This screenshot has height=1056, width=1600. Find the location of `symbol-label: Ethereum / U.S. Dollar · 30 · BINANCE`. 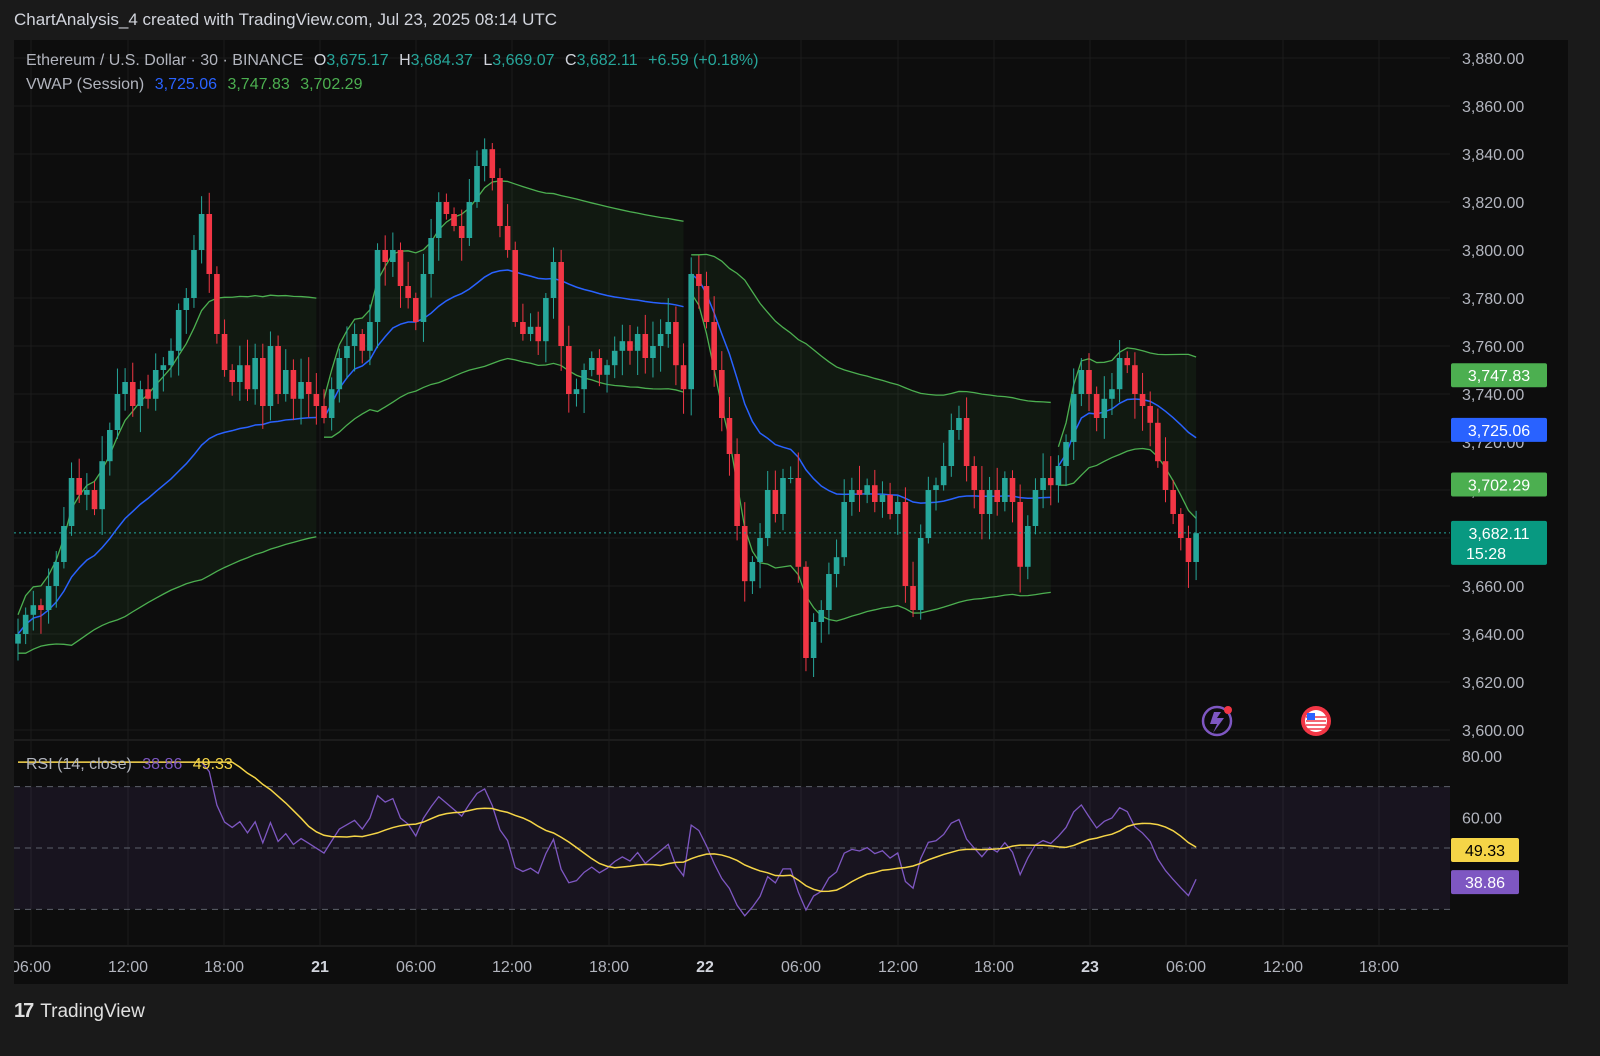

symbol-label: Ethereum / U.S. Dollar · 30 · BINANCE is located at coordinates (165, 60).